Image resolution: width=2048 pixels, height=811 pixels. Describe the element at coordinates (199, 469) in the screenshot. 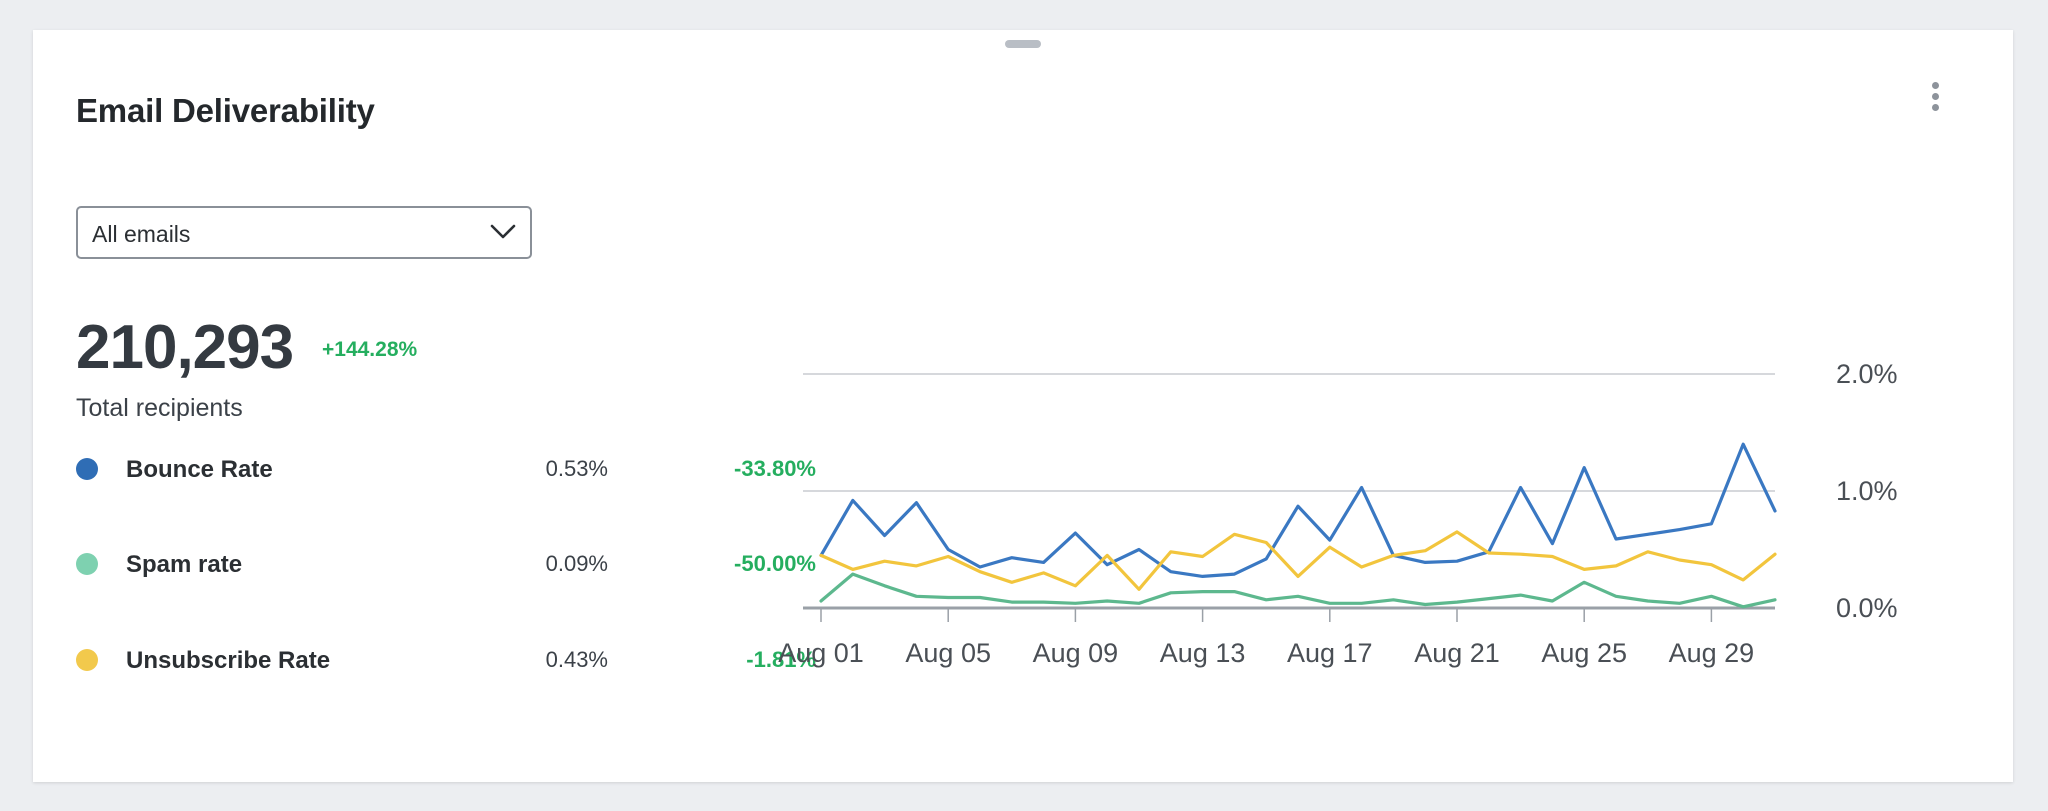

I see `metric-label: Bounce Rate` at that location.